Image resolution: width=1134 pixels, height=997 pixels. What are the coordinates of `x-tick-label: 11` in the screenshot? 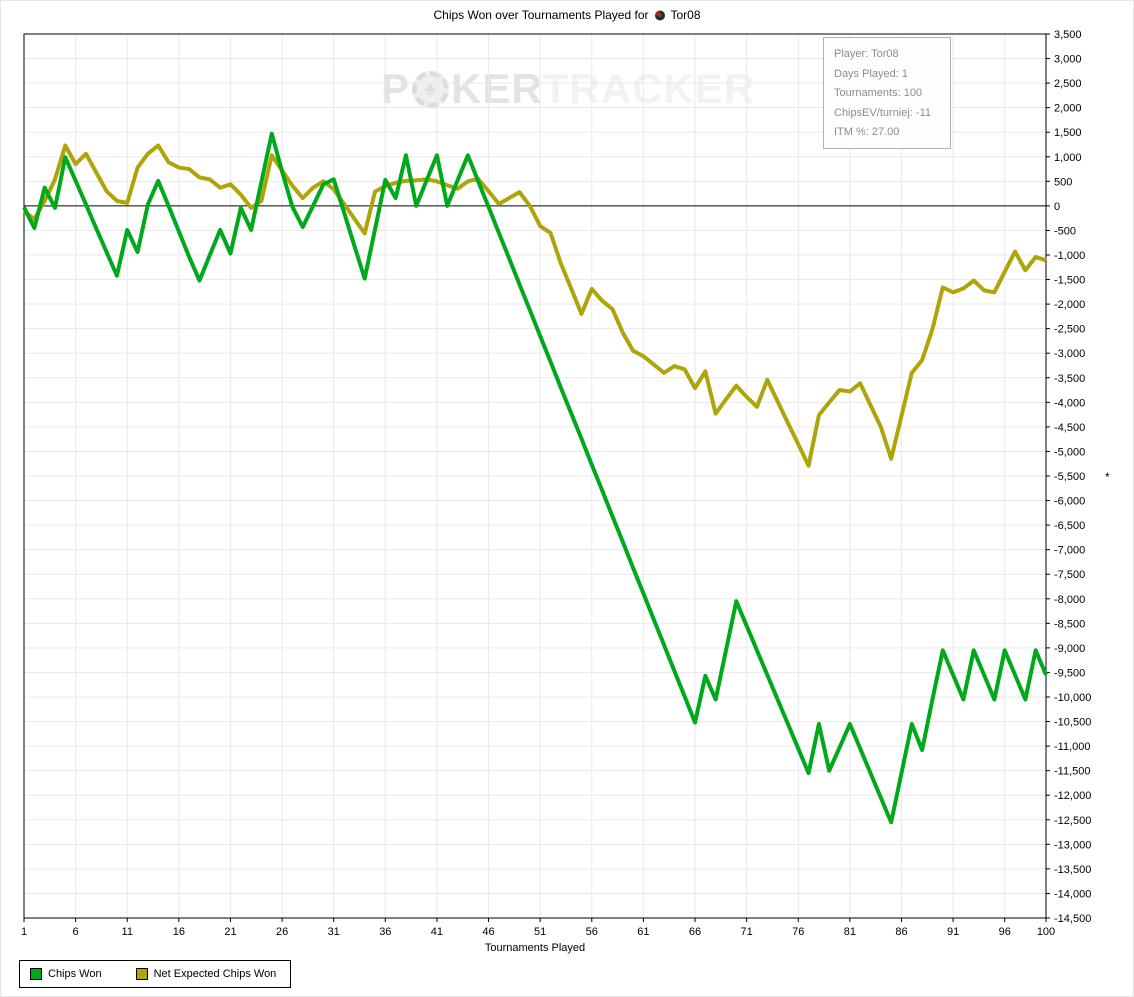 It's located at (127, 932).